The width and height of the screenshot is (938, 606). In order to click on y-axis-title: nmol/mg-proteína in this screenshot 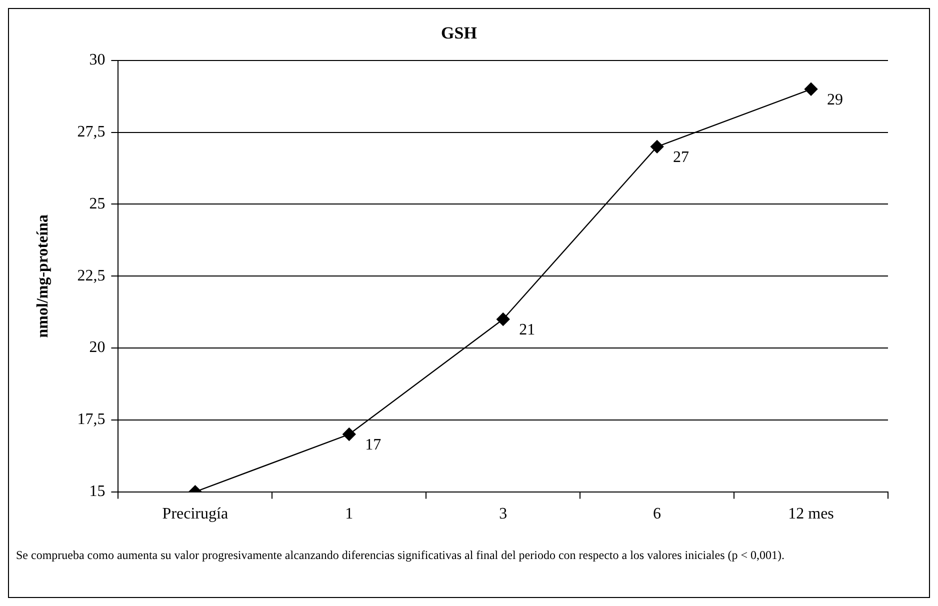, I will do `click(43, 276)`.